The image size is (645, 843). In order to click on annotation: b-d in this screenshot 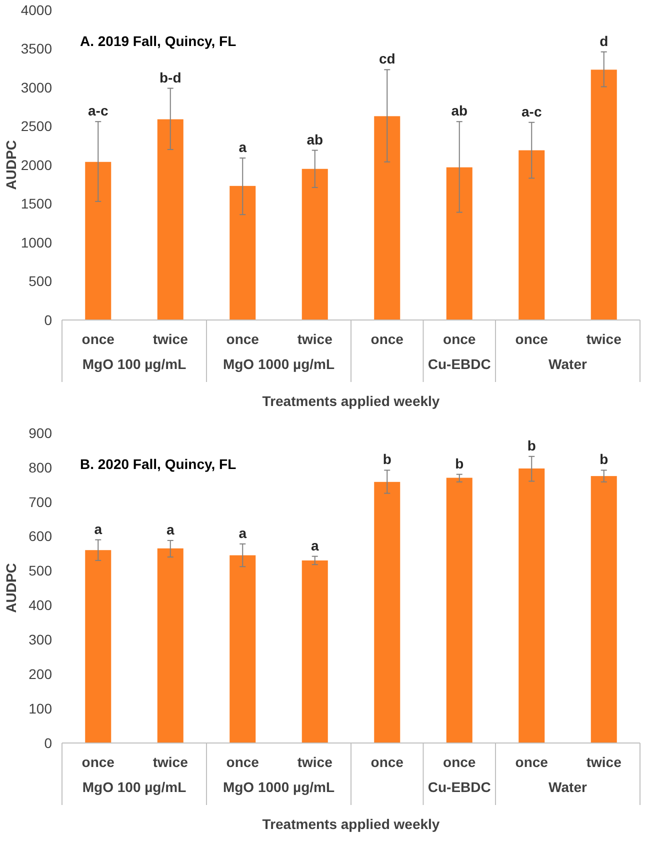, I will do `click(170, 77)`.